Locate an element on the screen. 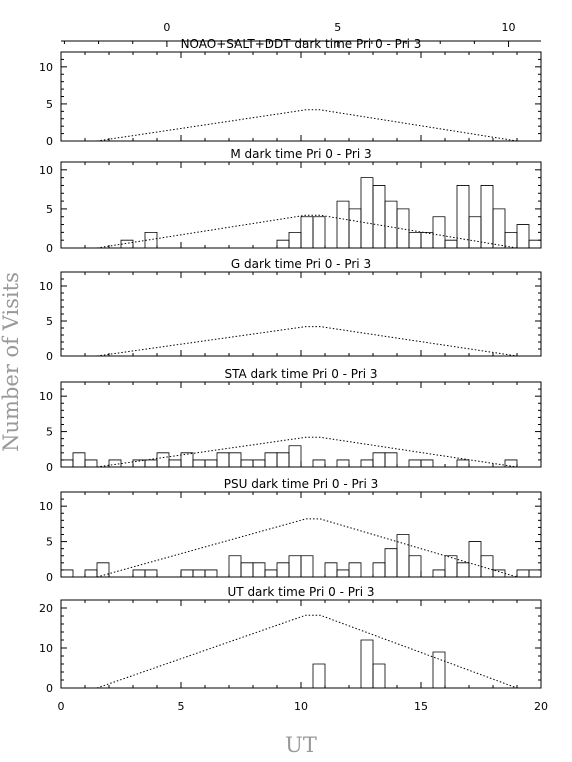  top-axis-tick-label: 5 is located at coordinates (337, 27).